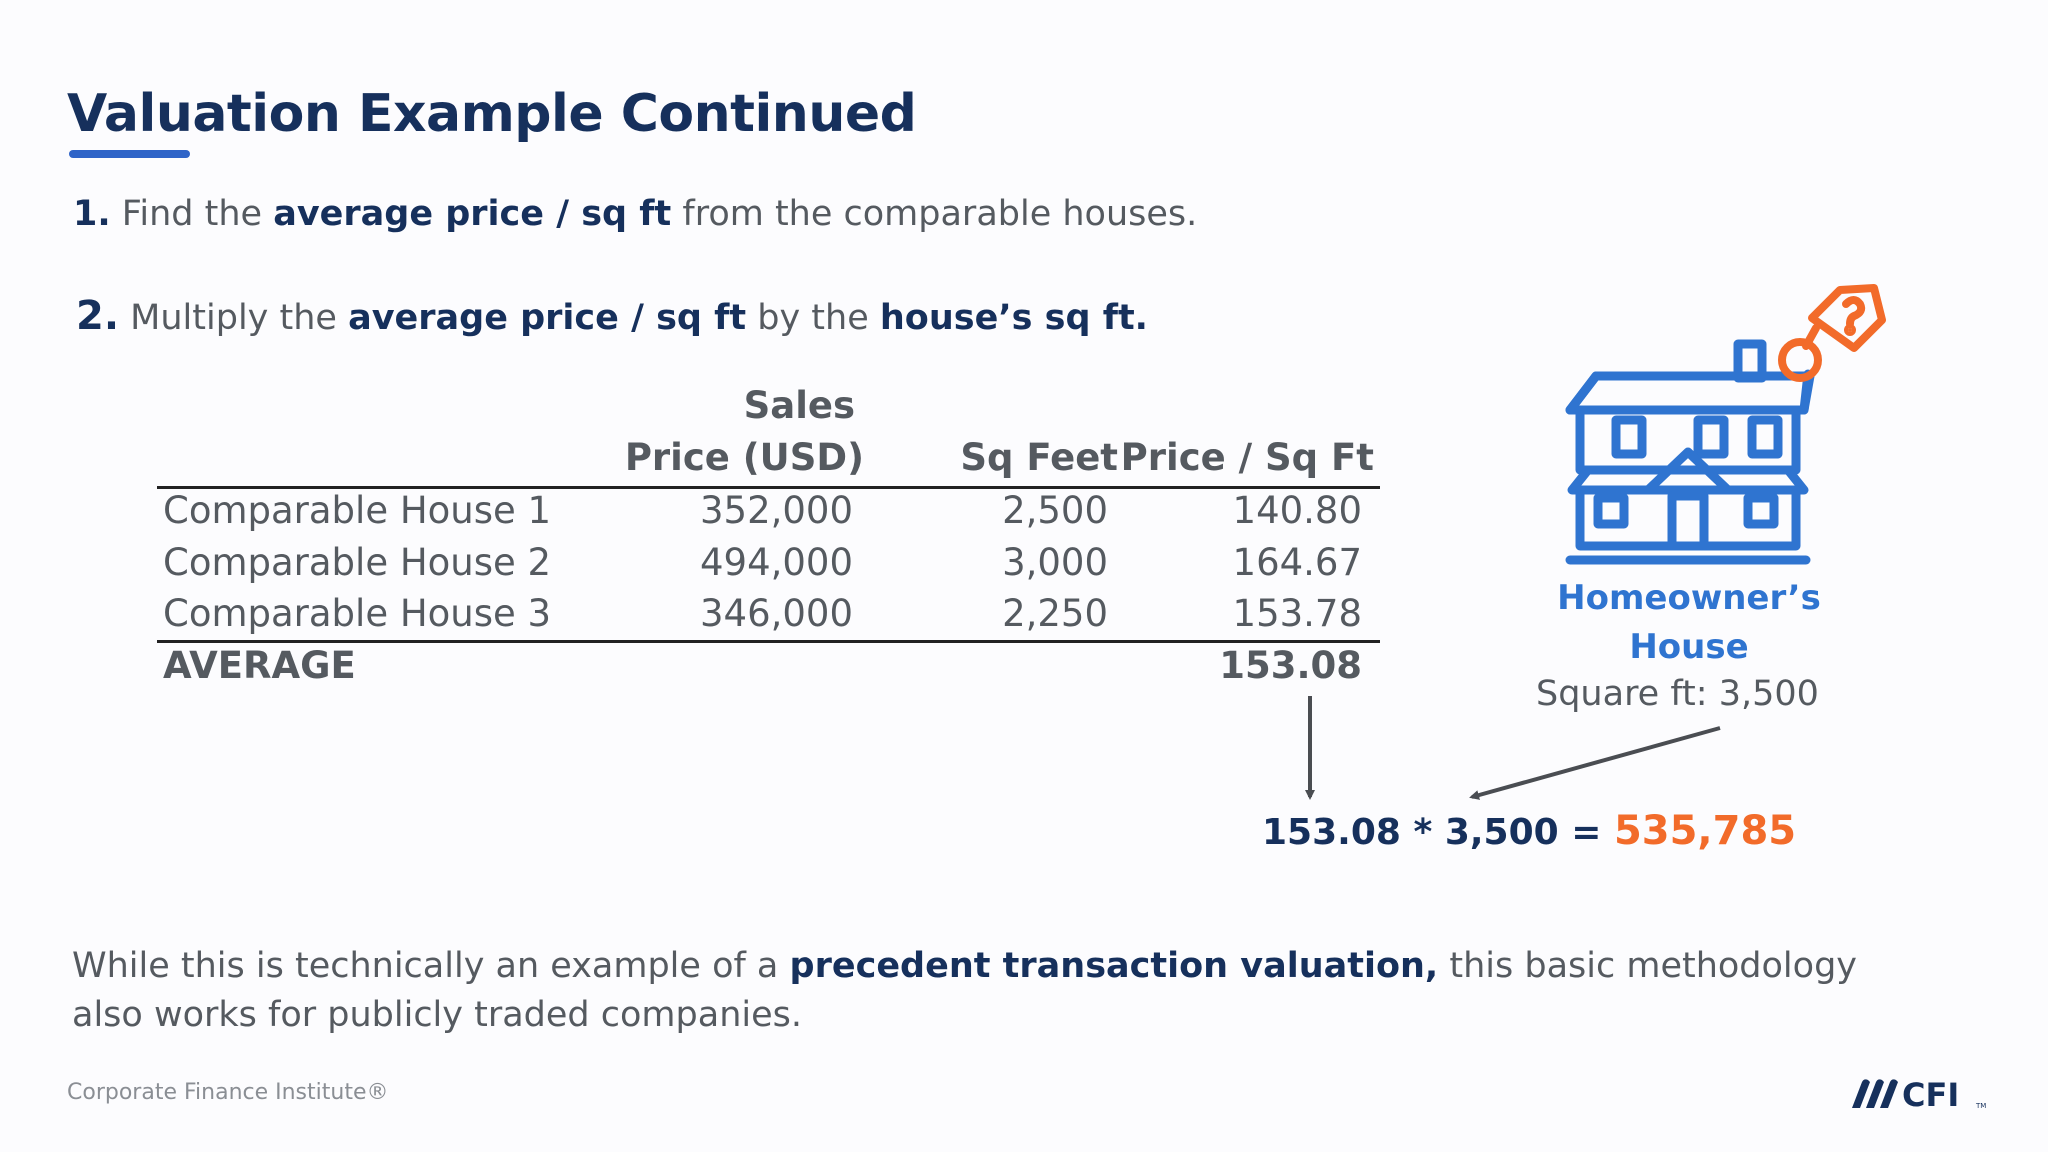 This screenshot has width=2048, height=1152. Describe the element at coordinates (92, 214) in the screenshot. I see `step-number: 1.` at that location.